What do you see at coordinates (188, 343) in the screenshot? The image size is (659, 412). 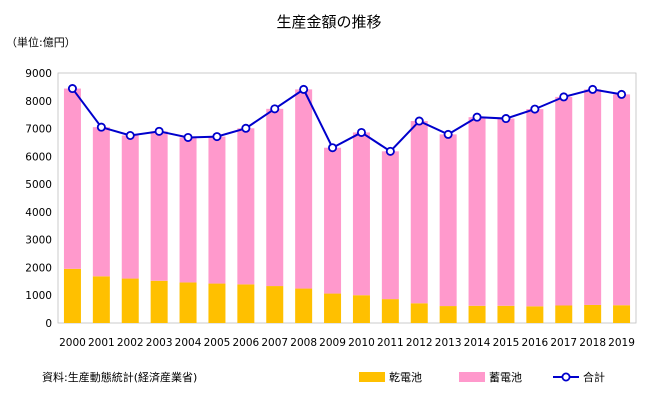 I see `x-tick-label: 2004` at bounding box center [188, 343].